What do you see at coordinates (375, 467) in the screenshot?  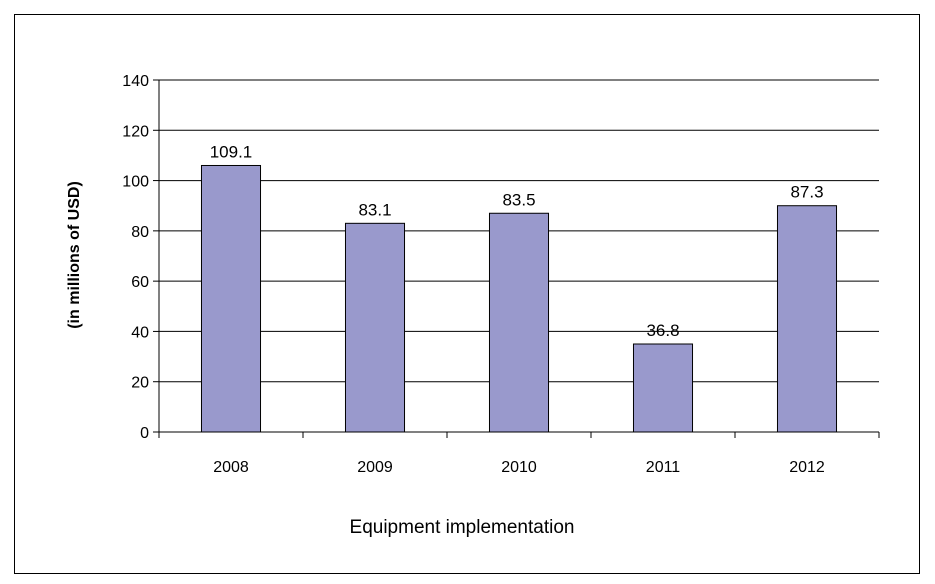 I see `x-tick-label-2009: 2009` at bounding box center [375, 467].